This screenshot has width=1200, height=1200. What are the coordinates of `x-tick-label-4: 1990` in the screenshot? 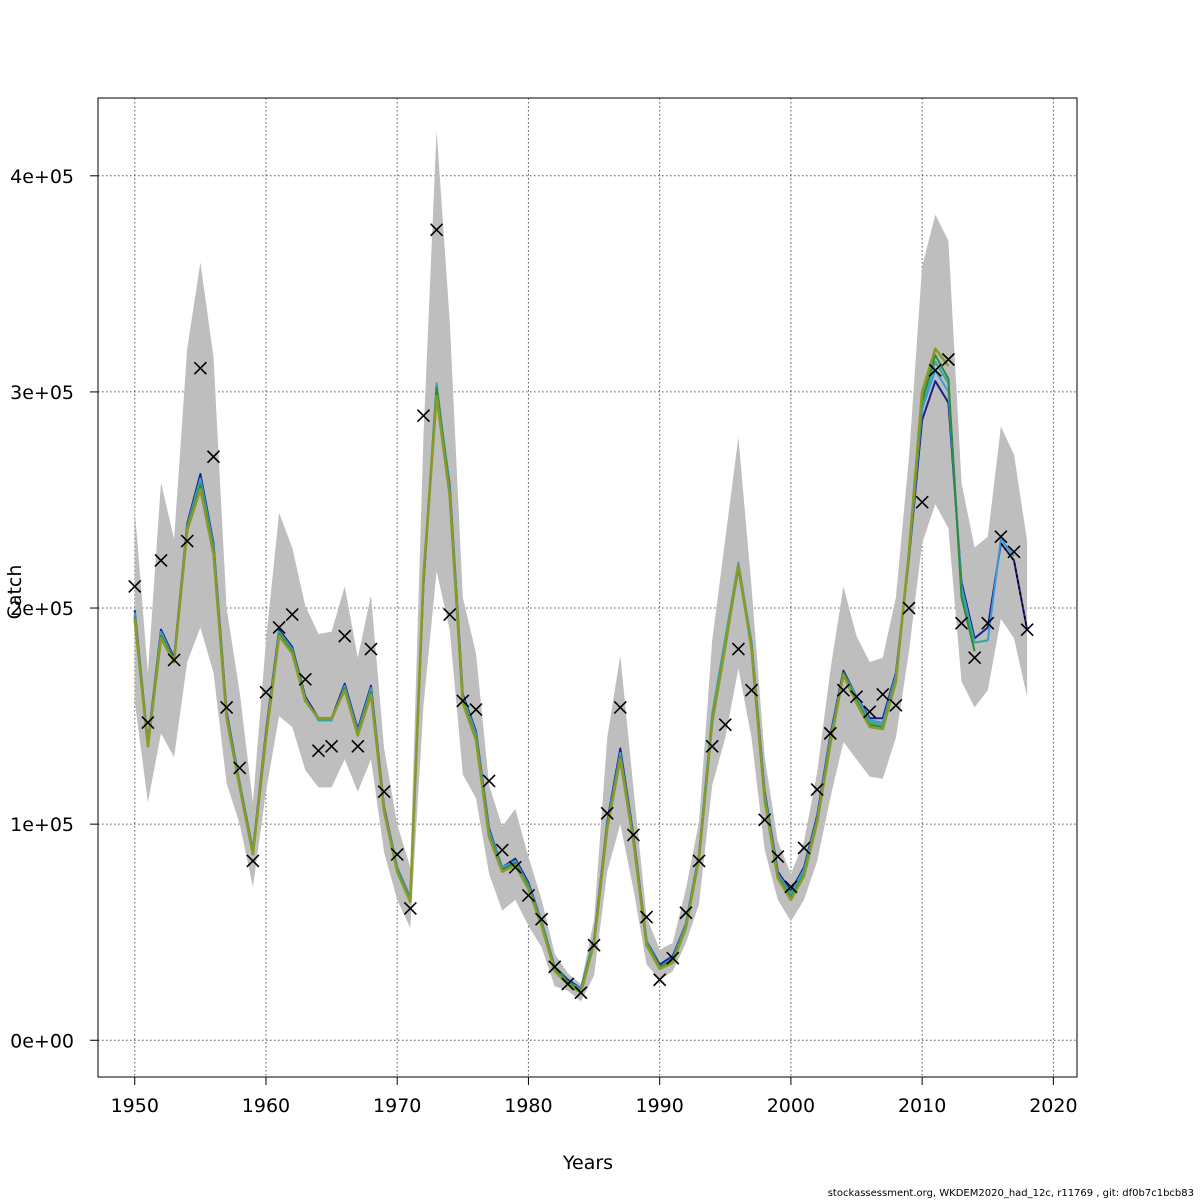 It's located at (659, 1106).